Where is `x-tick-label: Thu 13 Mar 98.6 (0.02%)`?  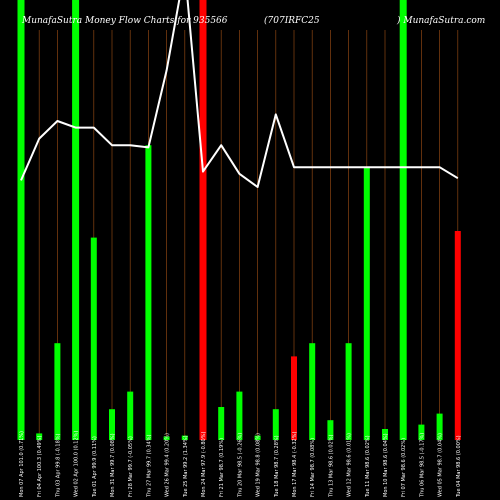
x-tick-label: Thu 13 Mar 98.6 (0.02%) is located at coordinates (331, 466).